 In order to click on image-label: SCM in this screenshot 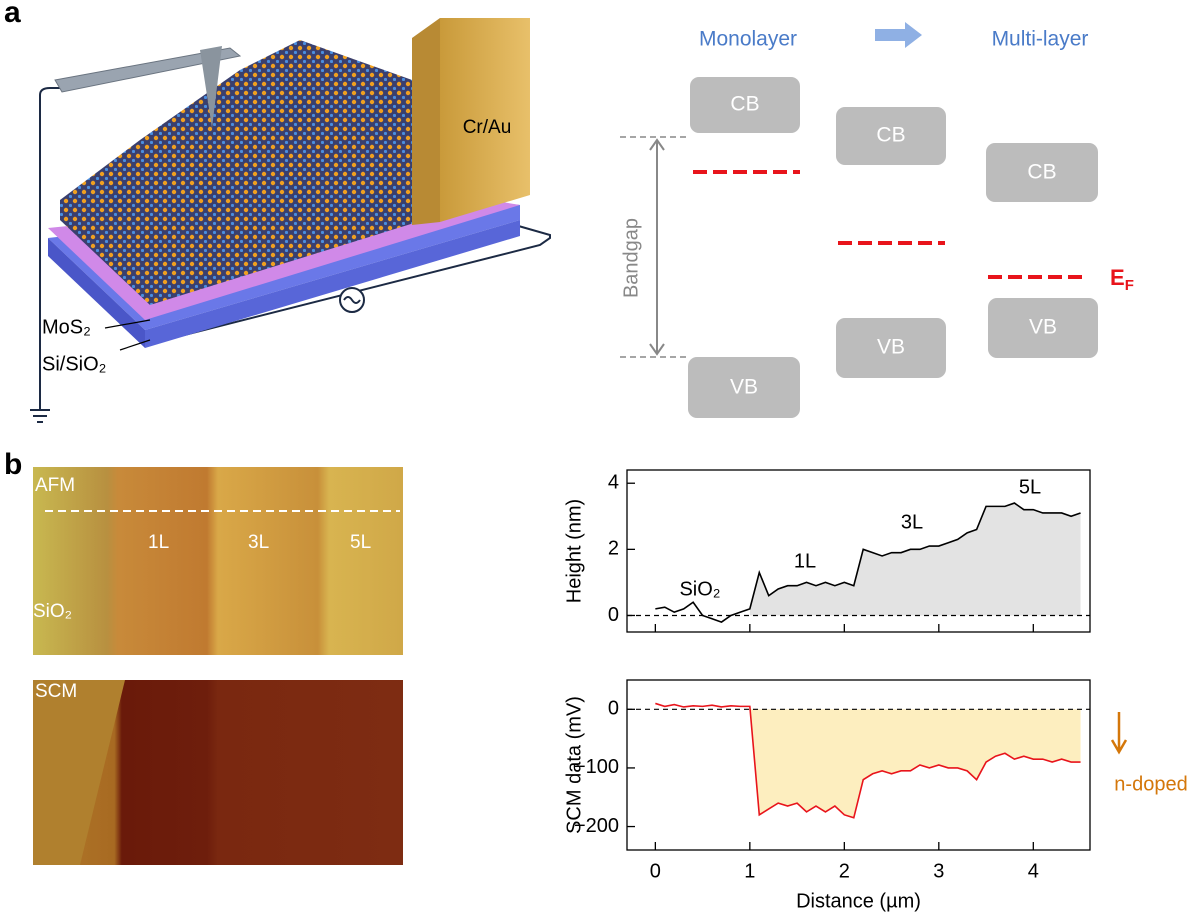, I will do `click(56, 691)`.